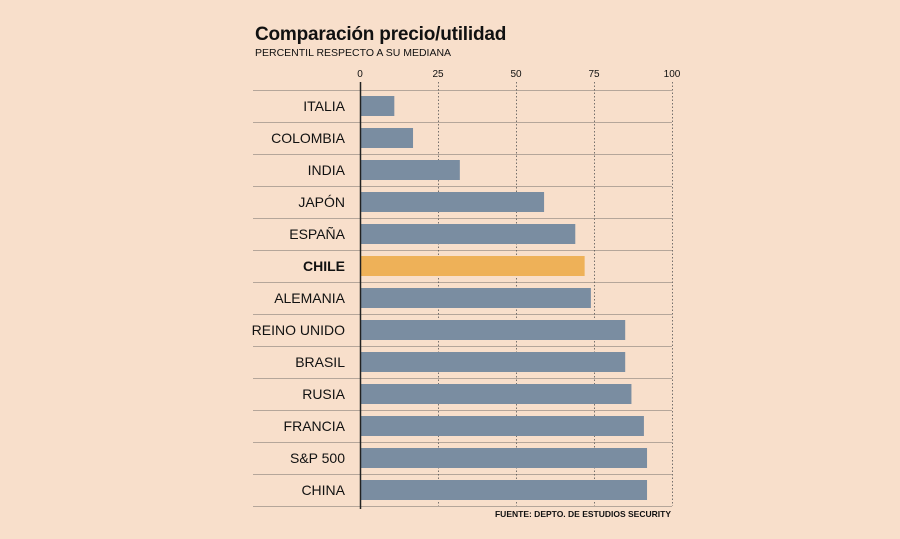  What do you see at coordinates (493, 330) in the screenshot?
I see `bar-reino-unido` at bounding box center [493, 330].